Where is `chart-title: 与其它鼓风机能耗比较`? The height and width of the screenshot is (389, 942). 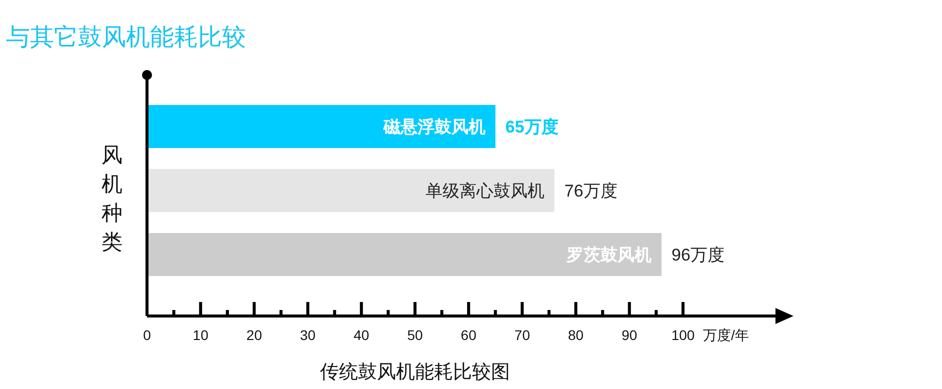
chart-title: 与其它鼓风机能耗比较 is located at coordinates (126, 37).